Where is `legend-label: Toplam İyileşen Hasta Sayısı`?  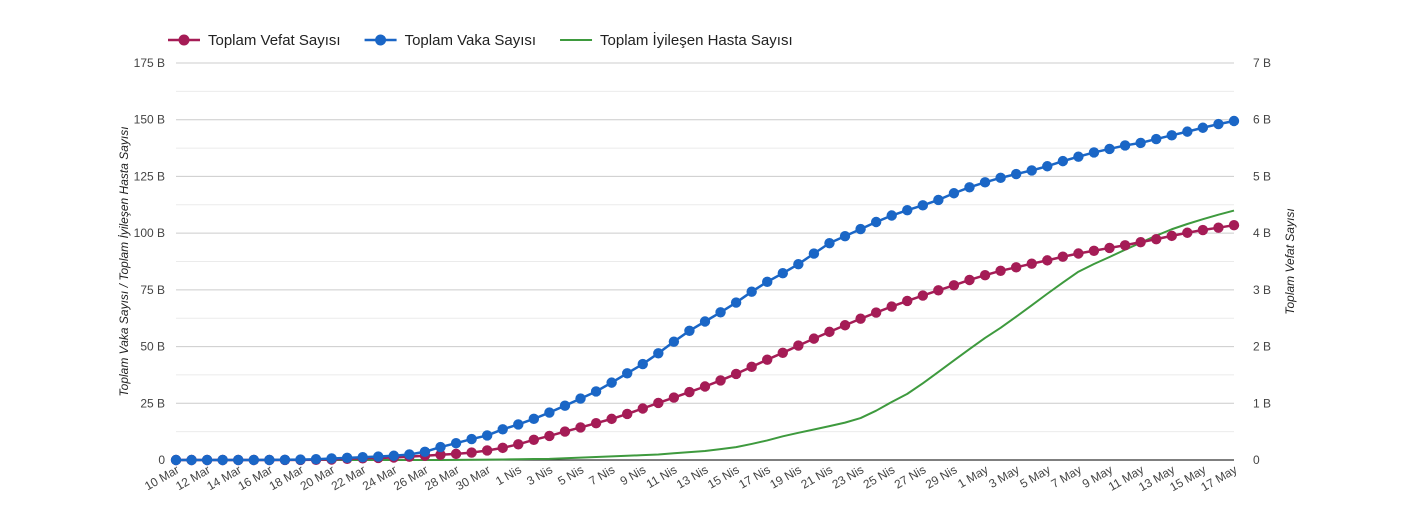
legend-label: Toplam İyileşen Hasta Sayısı is located at coordinates (696, 40).